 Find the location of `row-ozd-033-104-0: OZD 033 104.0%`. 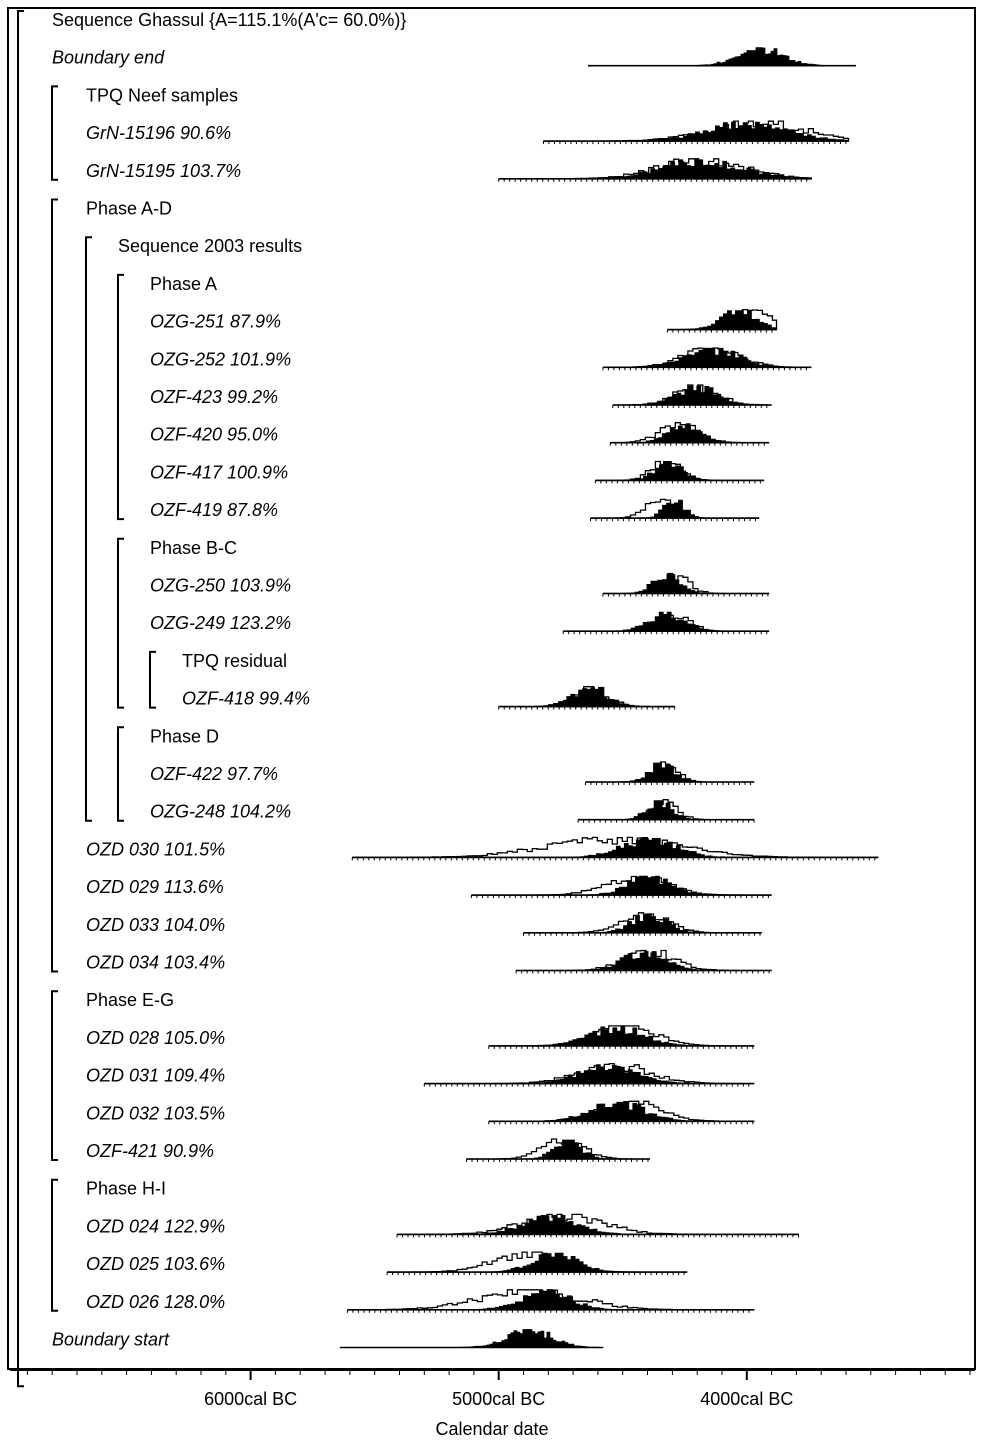

row-ozd-033-104-0: OZD 033 104.0% is located at coordinates (424, 924).